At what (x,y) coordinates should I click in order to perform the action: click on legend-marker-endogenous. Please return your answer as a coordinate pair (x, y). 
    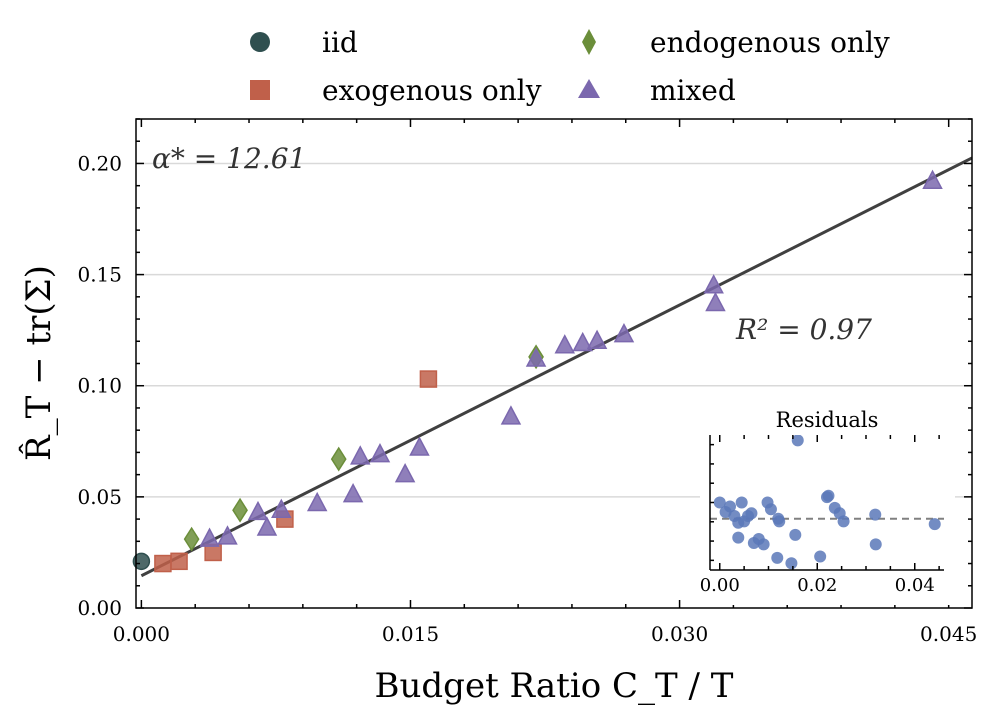
    Looking at the image, I should click on (589, 42).